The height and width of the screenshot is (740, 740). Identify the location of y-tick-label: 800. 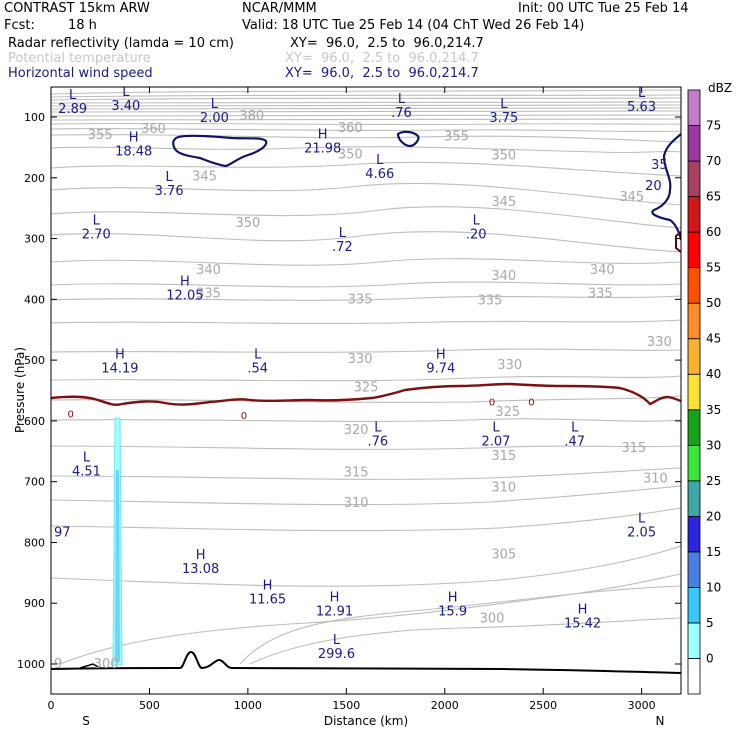
(34, 542).